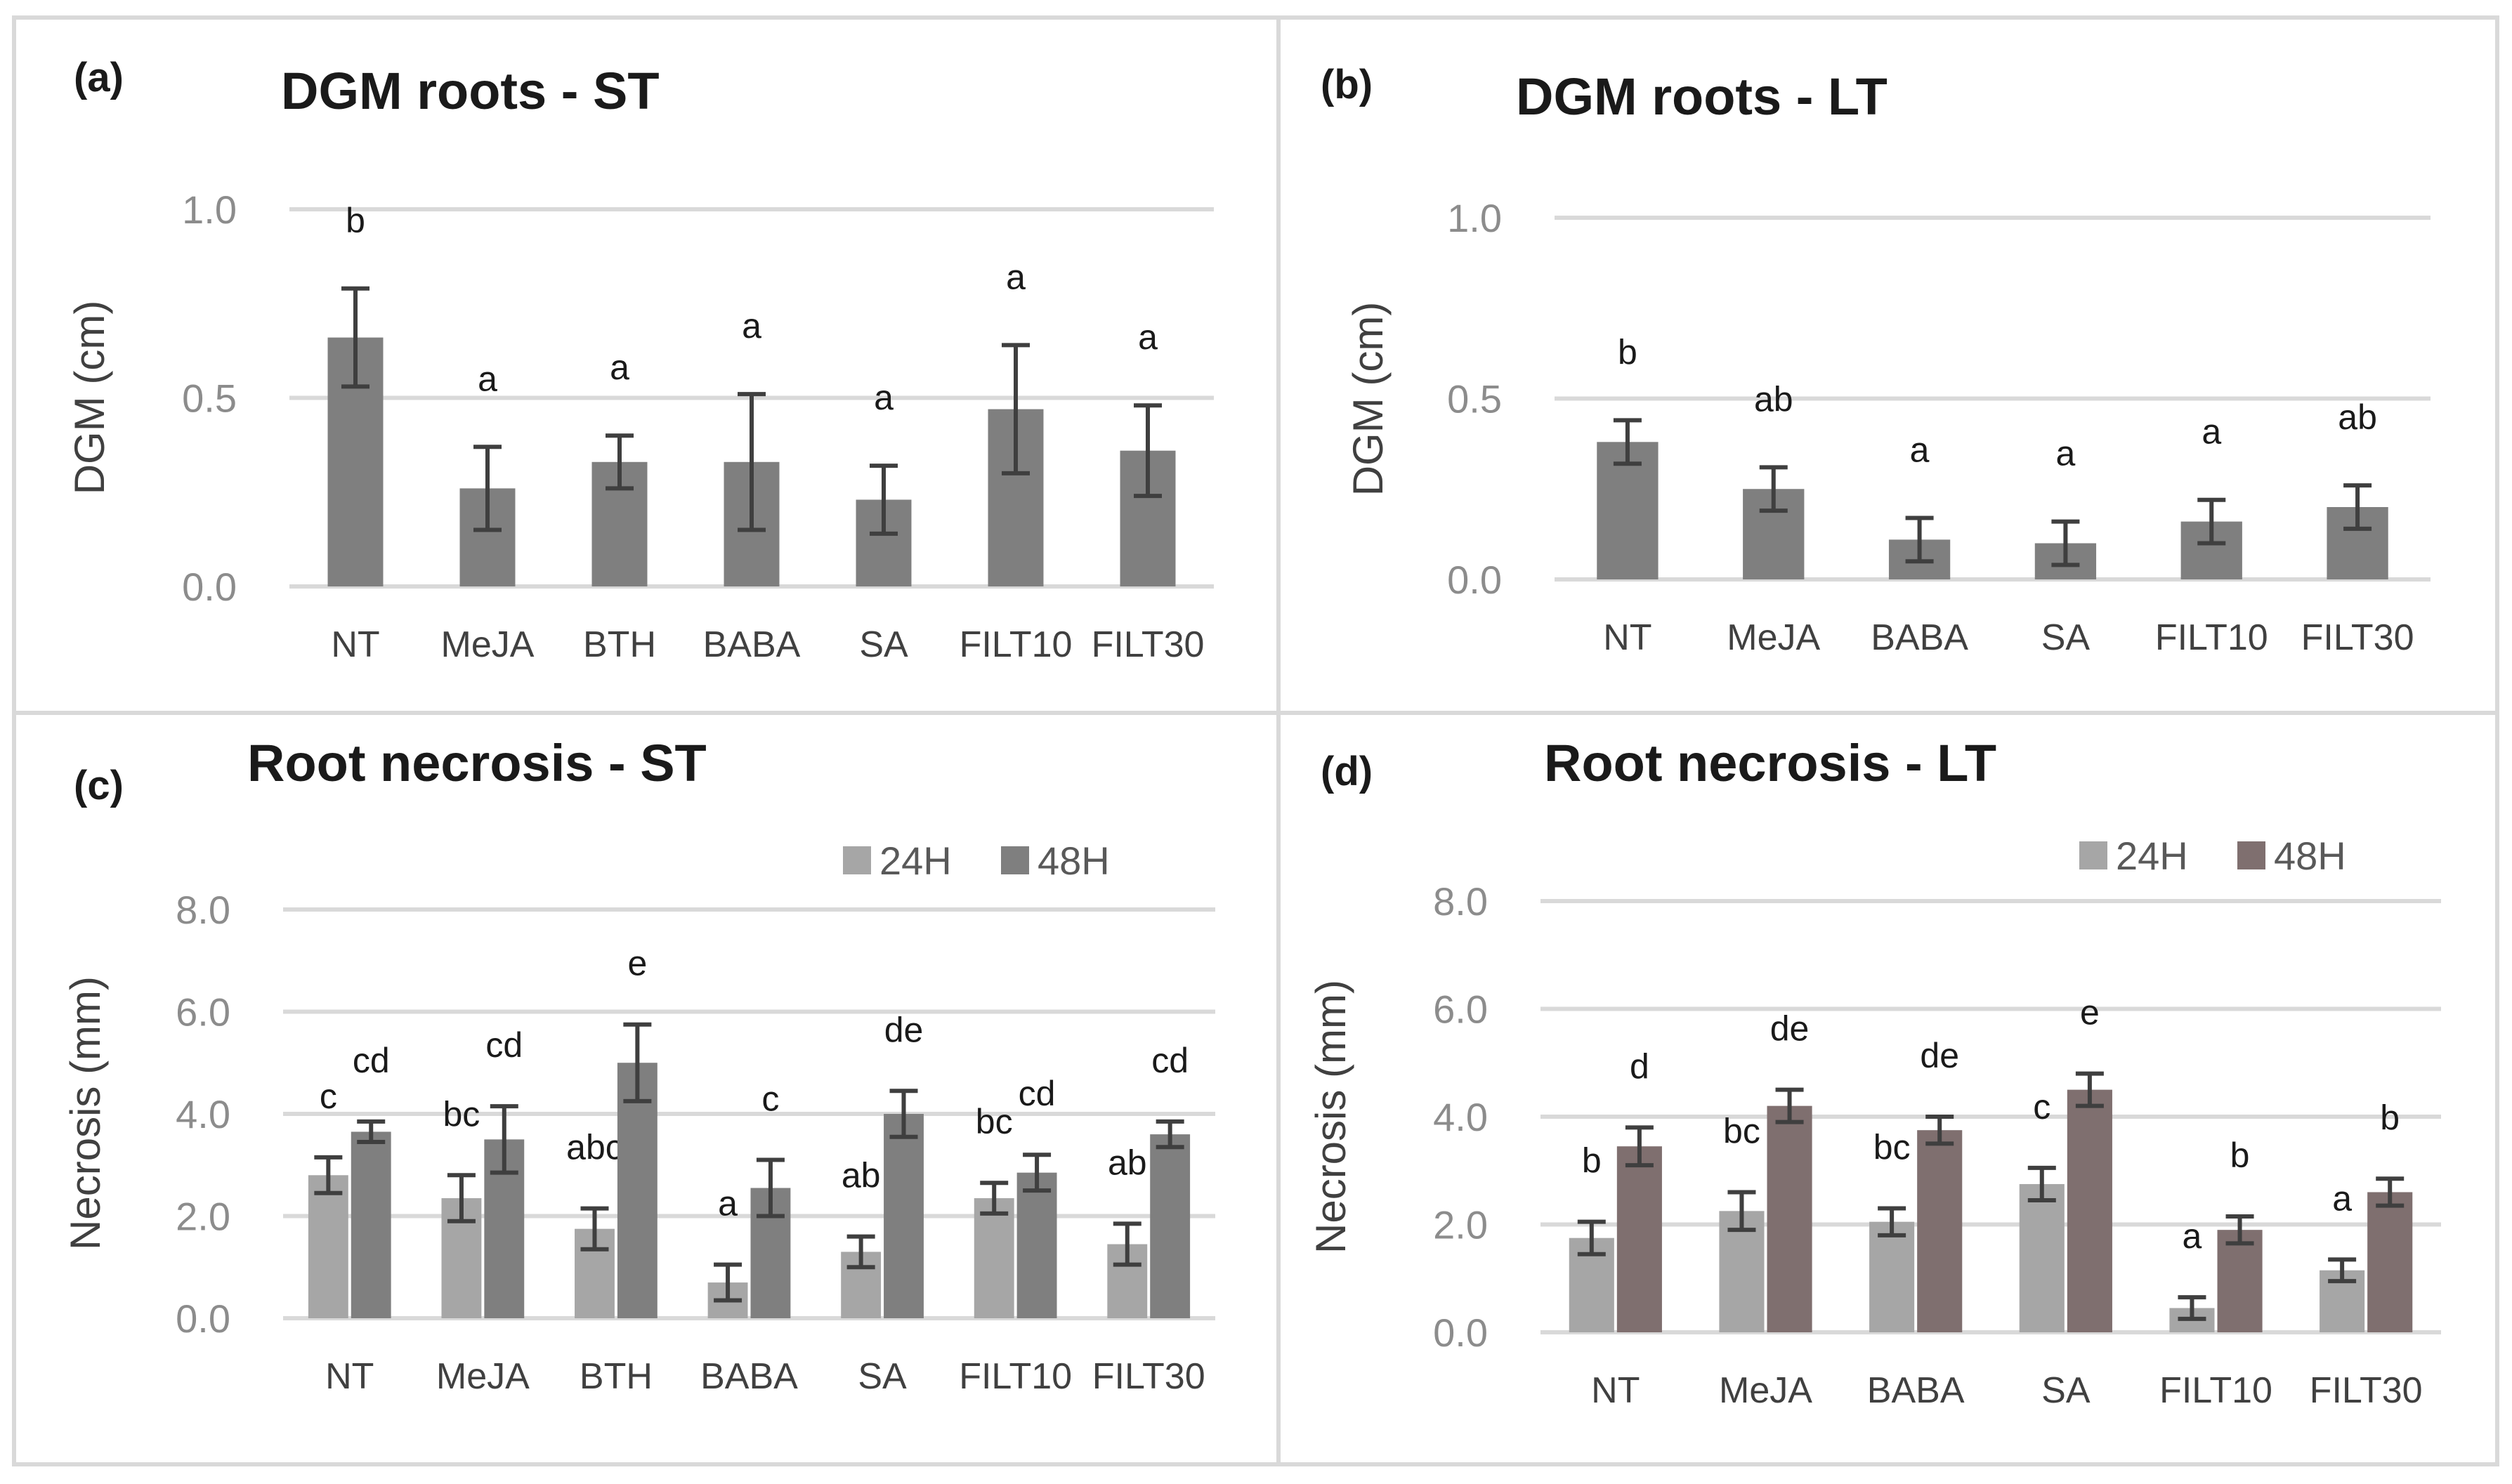 The image size is (2512, 1484). Describe the element at coordinates (1770, 763) in the screenshot. I see `chart-title: Root necrosis - LT` at that location.